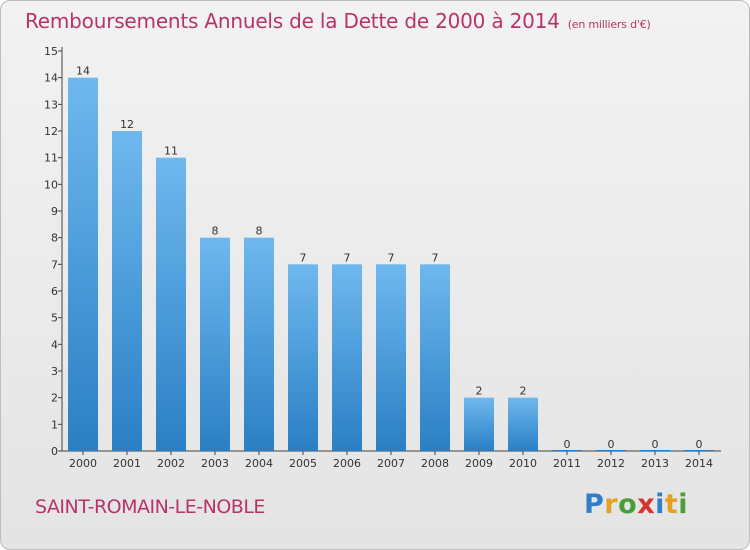  Describe the element at coordinates (171, 151) in the screenshot. I see `bar-value-label: 11` at that location.